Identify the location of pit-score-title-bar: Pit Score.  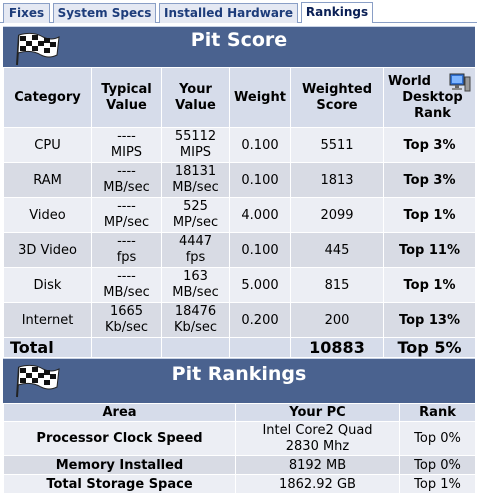
(239, 46).